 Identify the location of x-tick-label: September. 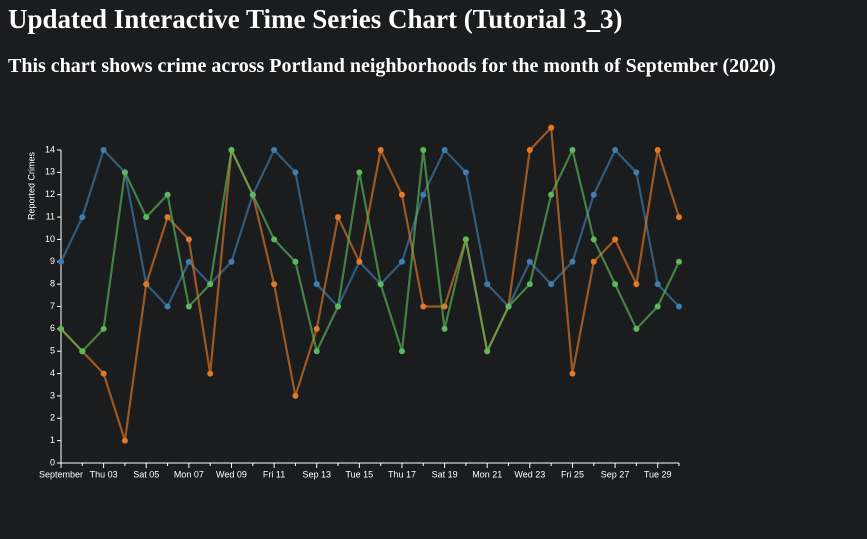
(61, 474).